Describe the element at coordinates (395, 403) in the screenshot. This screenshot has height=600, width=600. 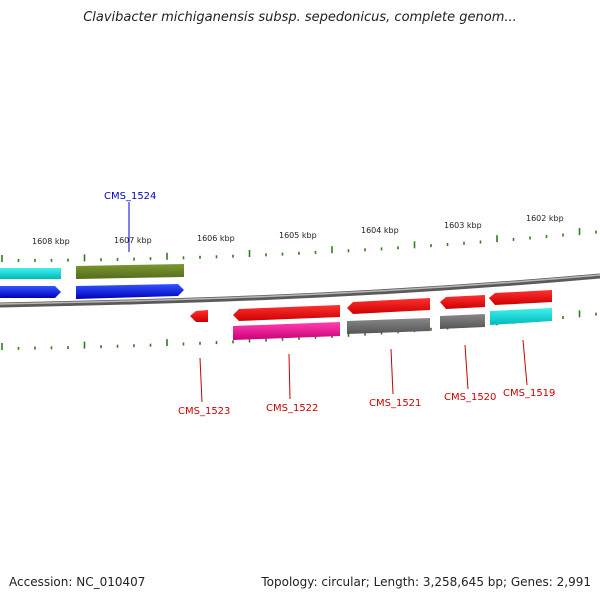
I see `gene-label-cms-1521: CMS_1521` at that location.